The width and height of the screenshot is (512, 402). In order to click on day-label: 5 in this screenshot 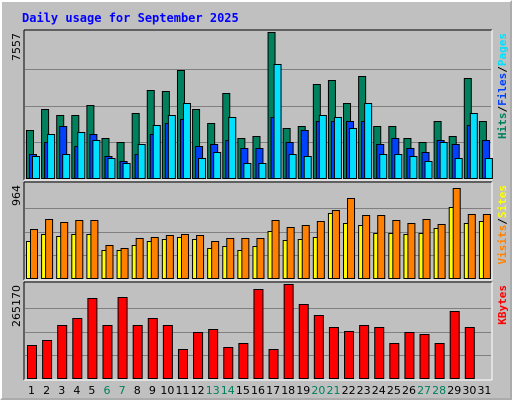, I will do `click(91, 390)`.